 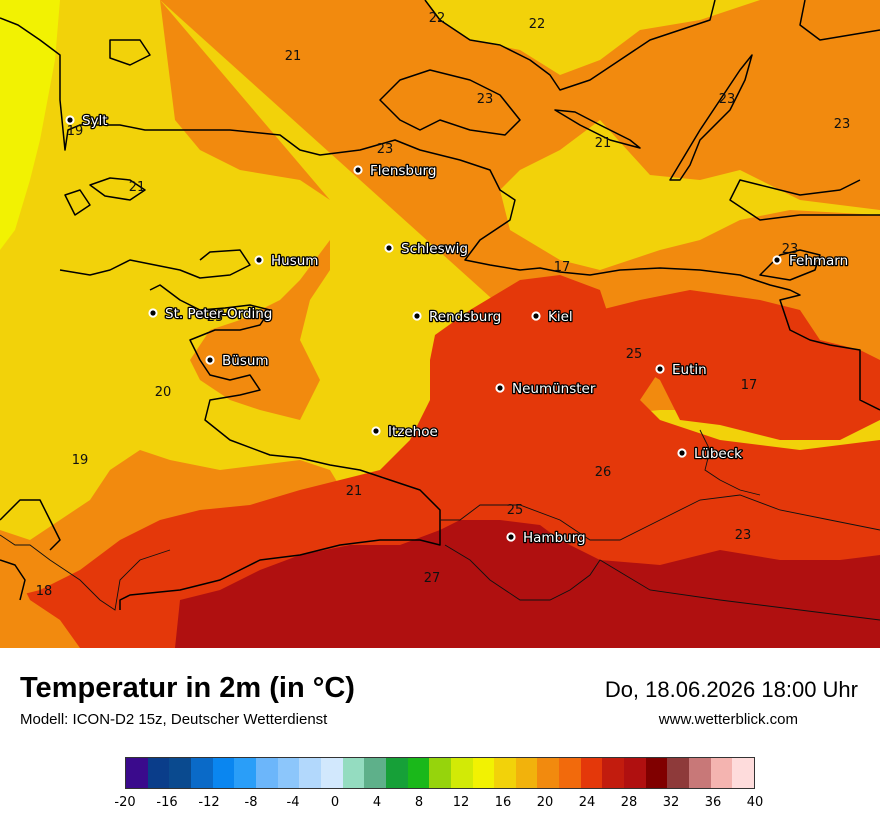 I want to click on coastline-north-east, so click(x=652, y=74).